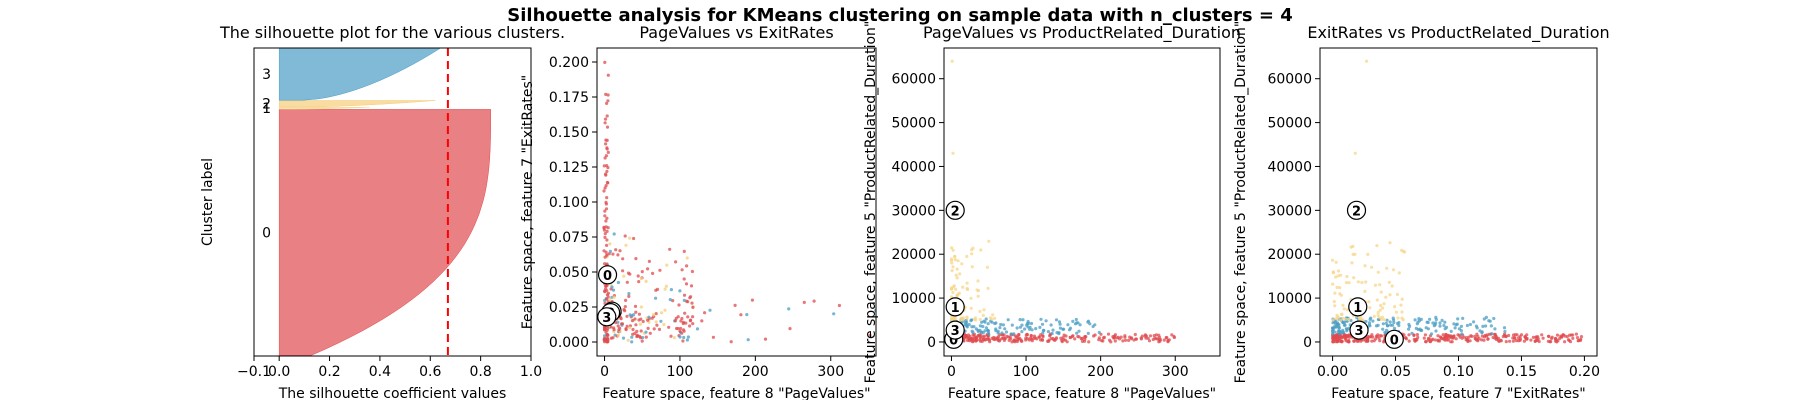 This screenshot has height=400, width=1800. What do you see at coordinates (1395, 372) in the screenshot?
I see `x-tick-label: 0.05` at bounding box center [1395, 372].